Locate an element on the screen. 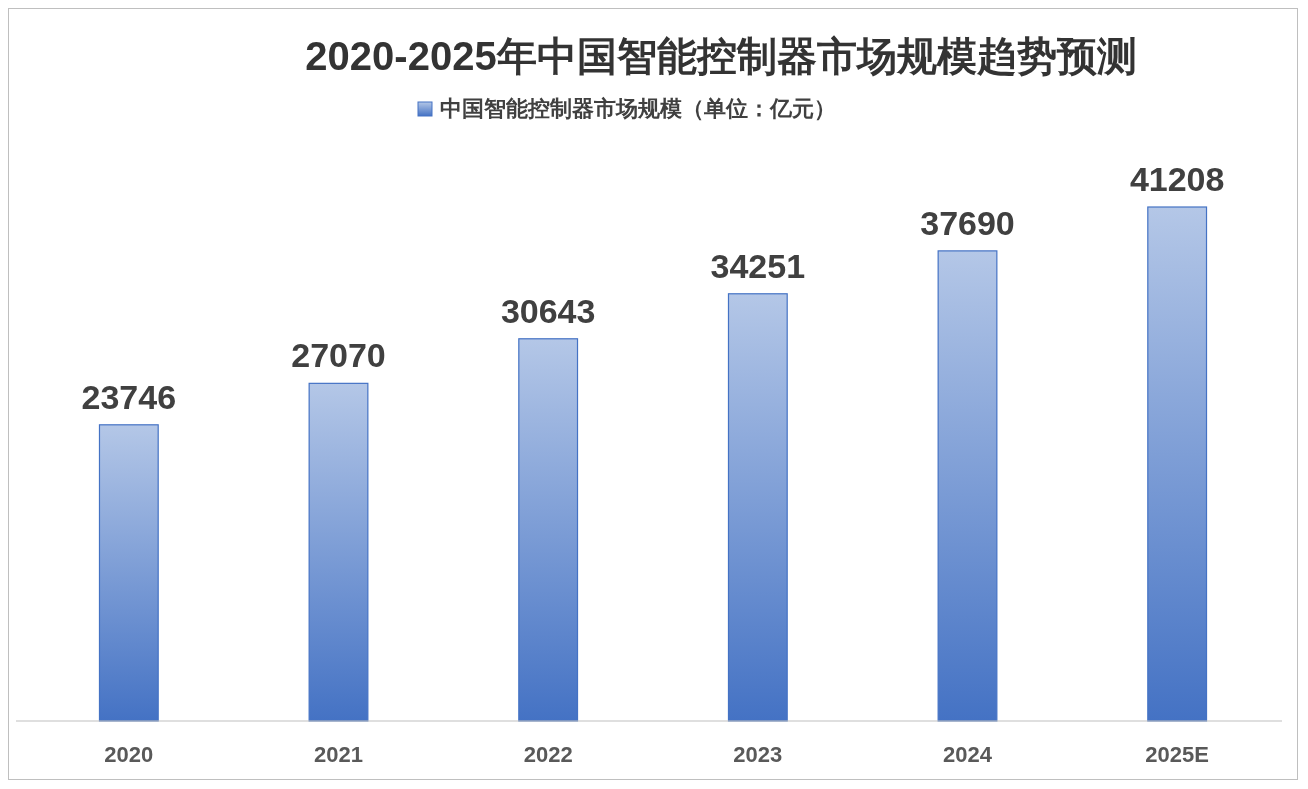 Image resolution: width=1308 pixels, height=789 pixels. chart-title: 2020-2025年中国智能控制器市场规模趋势预测 is located at coordinates (721, 56).